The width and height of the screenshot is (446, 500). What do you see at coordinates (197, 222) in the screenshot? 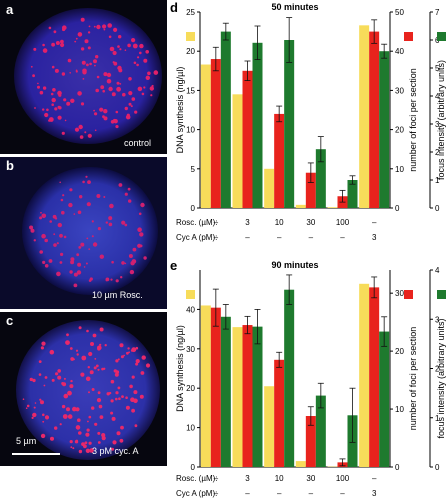
I see `rosc-row-label: Rosc. (µM):` at bounding box center [197, 222].